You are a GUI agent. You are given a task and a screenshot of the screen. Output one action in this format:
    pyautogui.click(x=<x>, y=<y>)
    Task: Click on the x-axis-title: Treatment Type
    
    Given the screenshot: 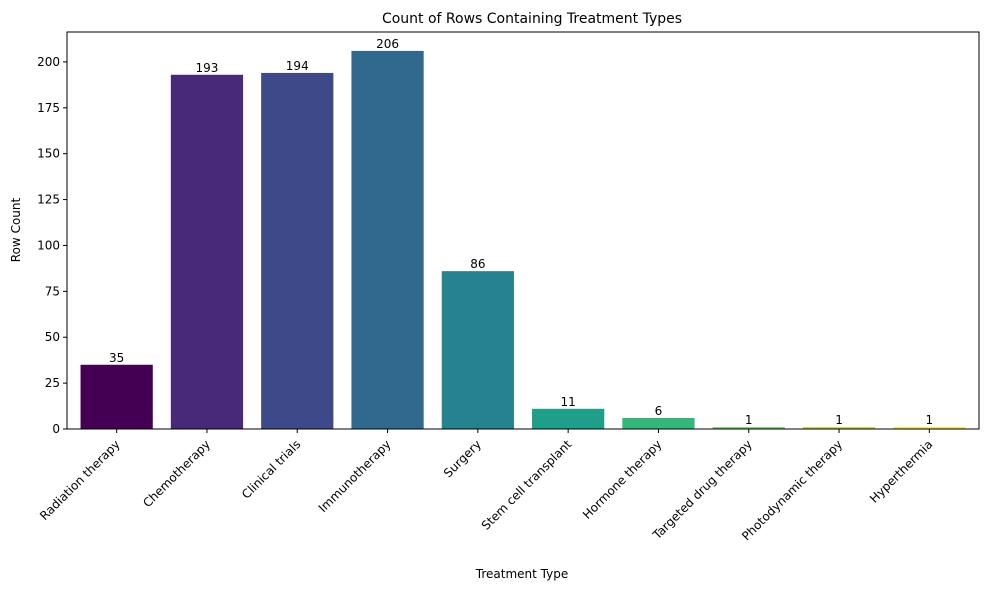 What is the action you would take?
    pyautogui.click(x=521, y=574)
    